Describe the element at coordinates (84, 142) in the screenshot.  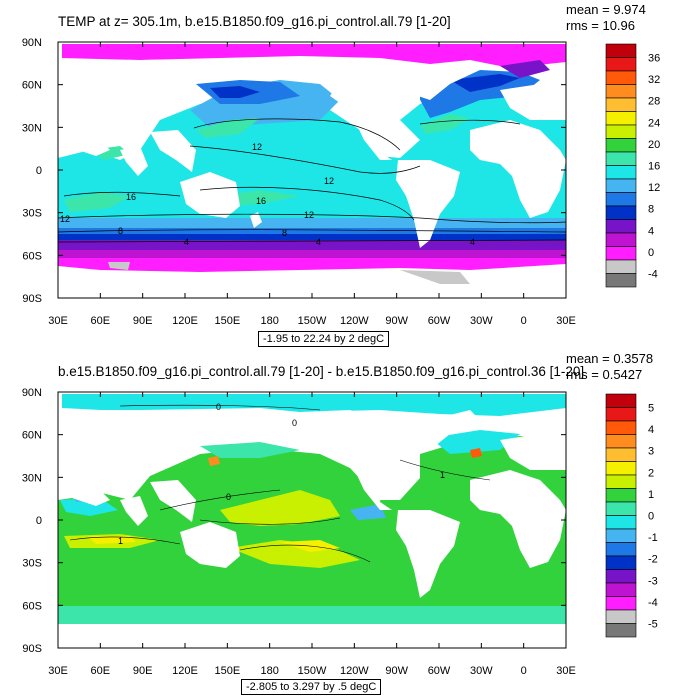
I see `arabia` at that location.